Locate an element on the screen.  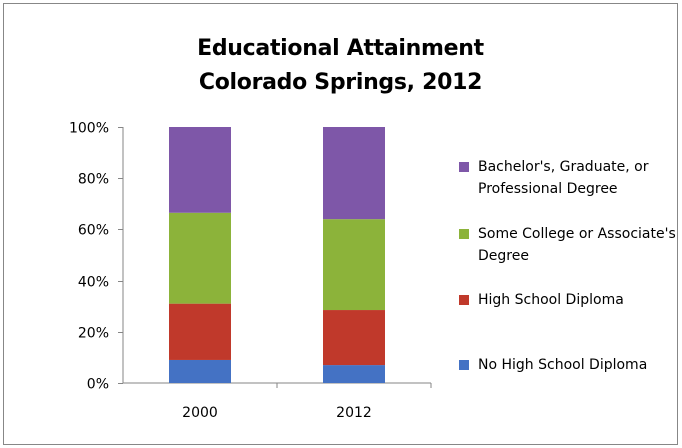
x-tick-label: 2000 is located at coordinates (200, 413).